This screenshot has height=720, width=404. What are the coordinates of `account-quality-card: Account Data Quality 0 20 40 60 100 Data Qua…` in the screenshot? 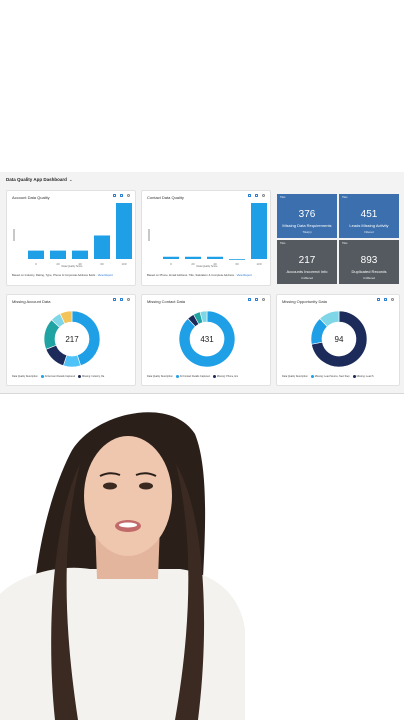 It's located at (71, 238).